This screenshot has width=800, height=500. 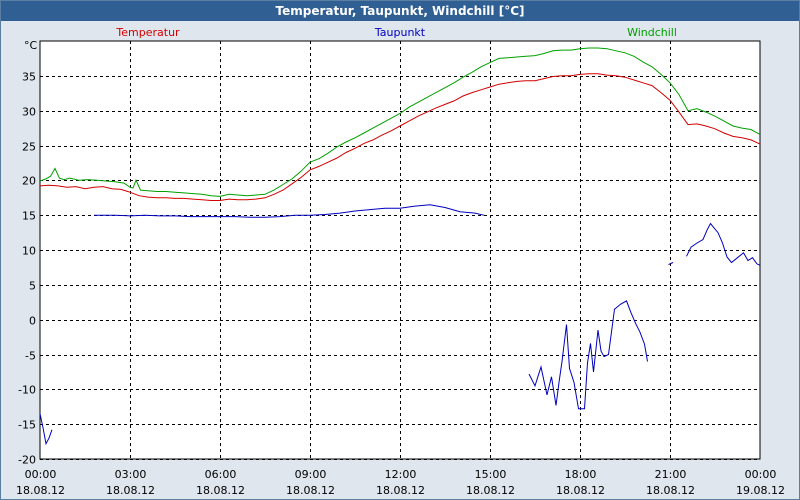 I want to click on window-title: Temperatur, Taupunkt, Windchill [°C], so click(x=400, y=11).